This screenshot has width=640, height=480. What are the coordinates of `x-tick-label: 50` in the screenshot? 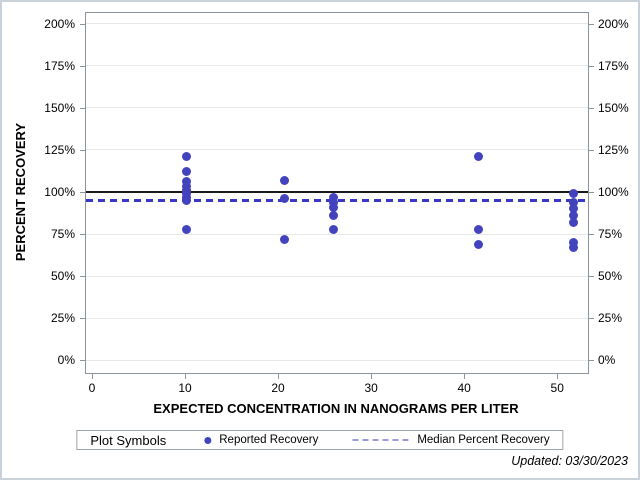 It's located at (557, 388).